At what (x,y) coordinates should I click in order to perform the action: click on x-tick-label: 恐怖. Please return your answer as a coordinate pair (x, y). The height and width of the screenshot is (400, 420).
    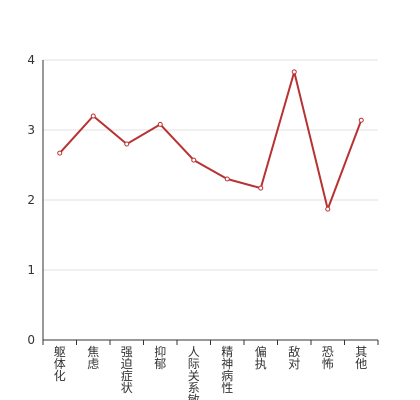
    Looking at the image, I should click on (328, 358).